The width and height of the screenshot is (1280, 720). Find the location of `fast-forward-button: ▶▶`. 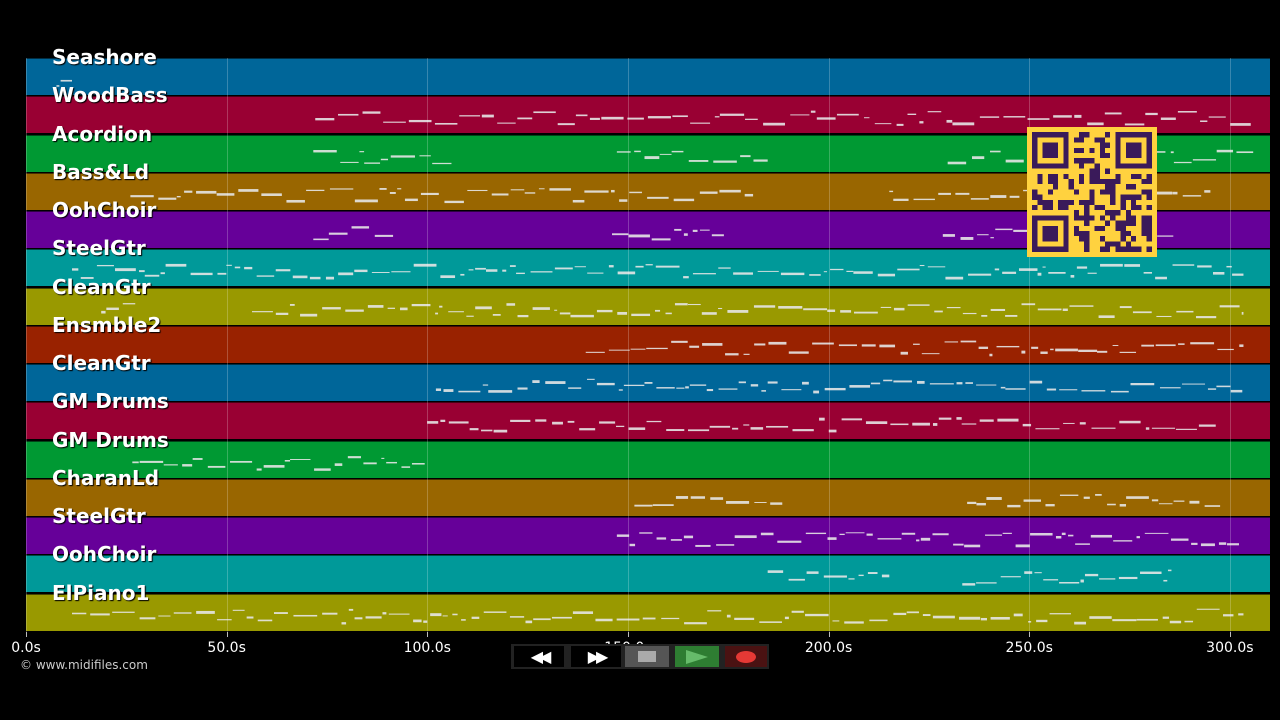

fast-forward-button: ▶▶ is located at coordinates (596, 656).